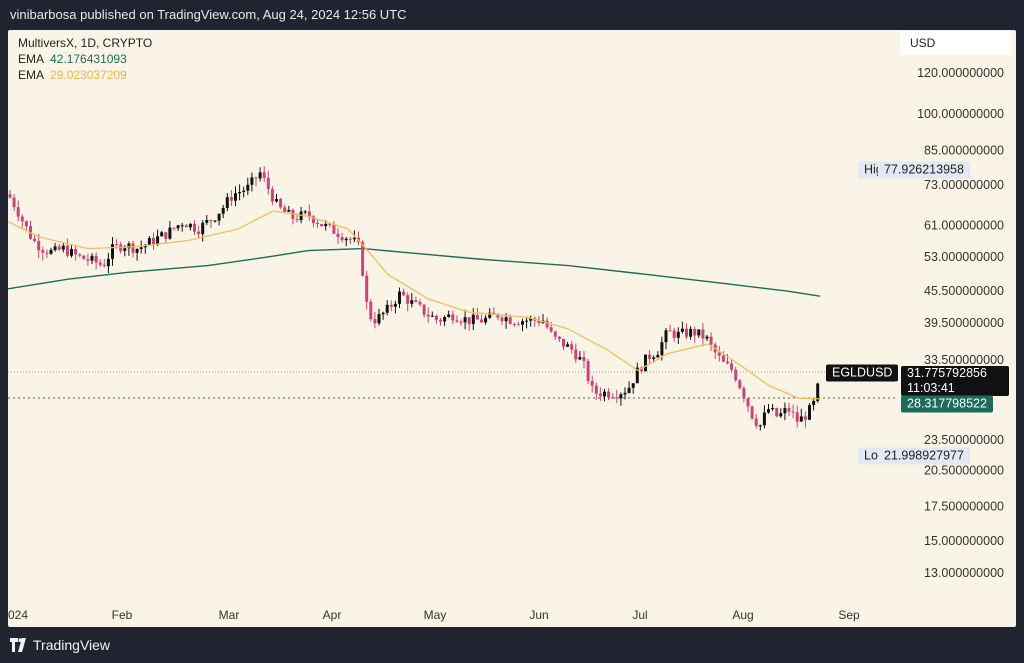 The height and width of the screenshot is (663, 1024). I want to click on x-tick-label: Feb, so click(122, 615).